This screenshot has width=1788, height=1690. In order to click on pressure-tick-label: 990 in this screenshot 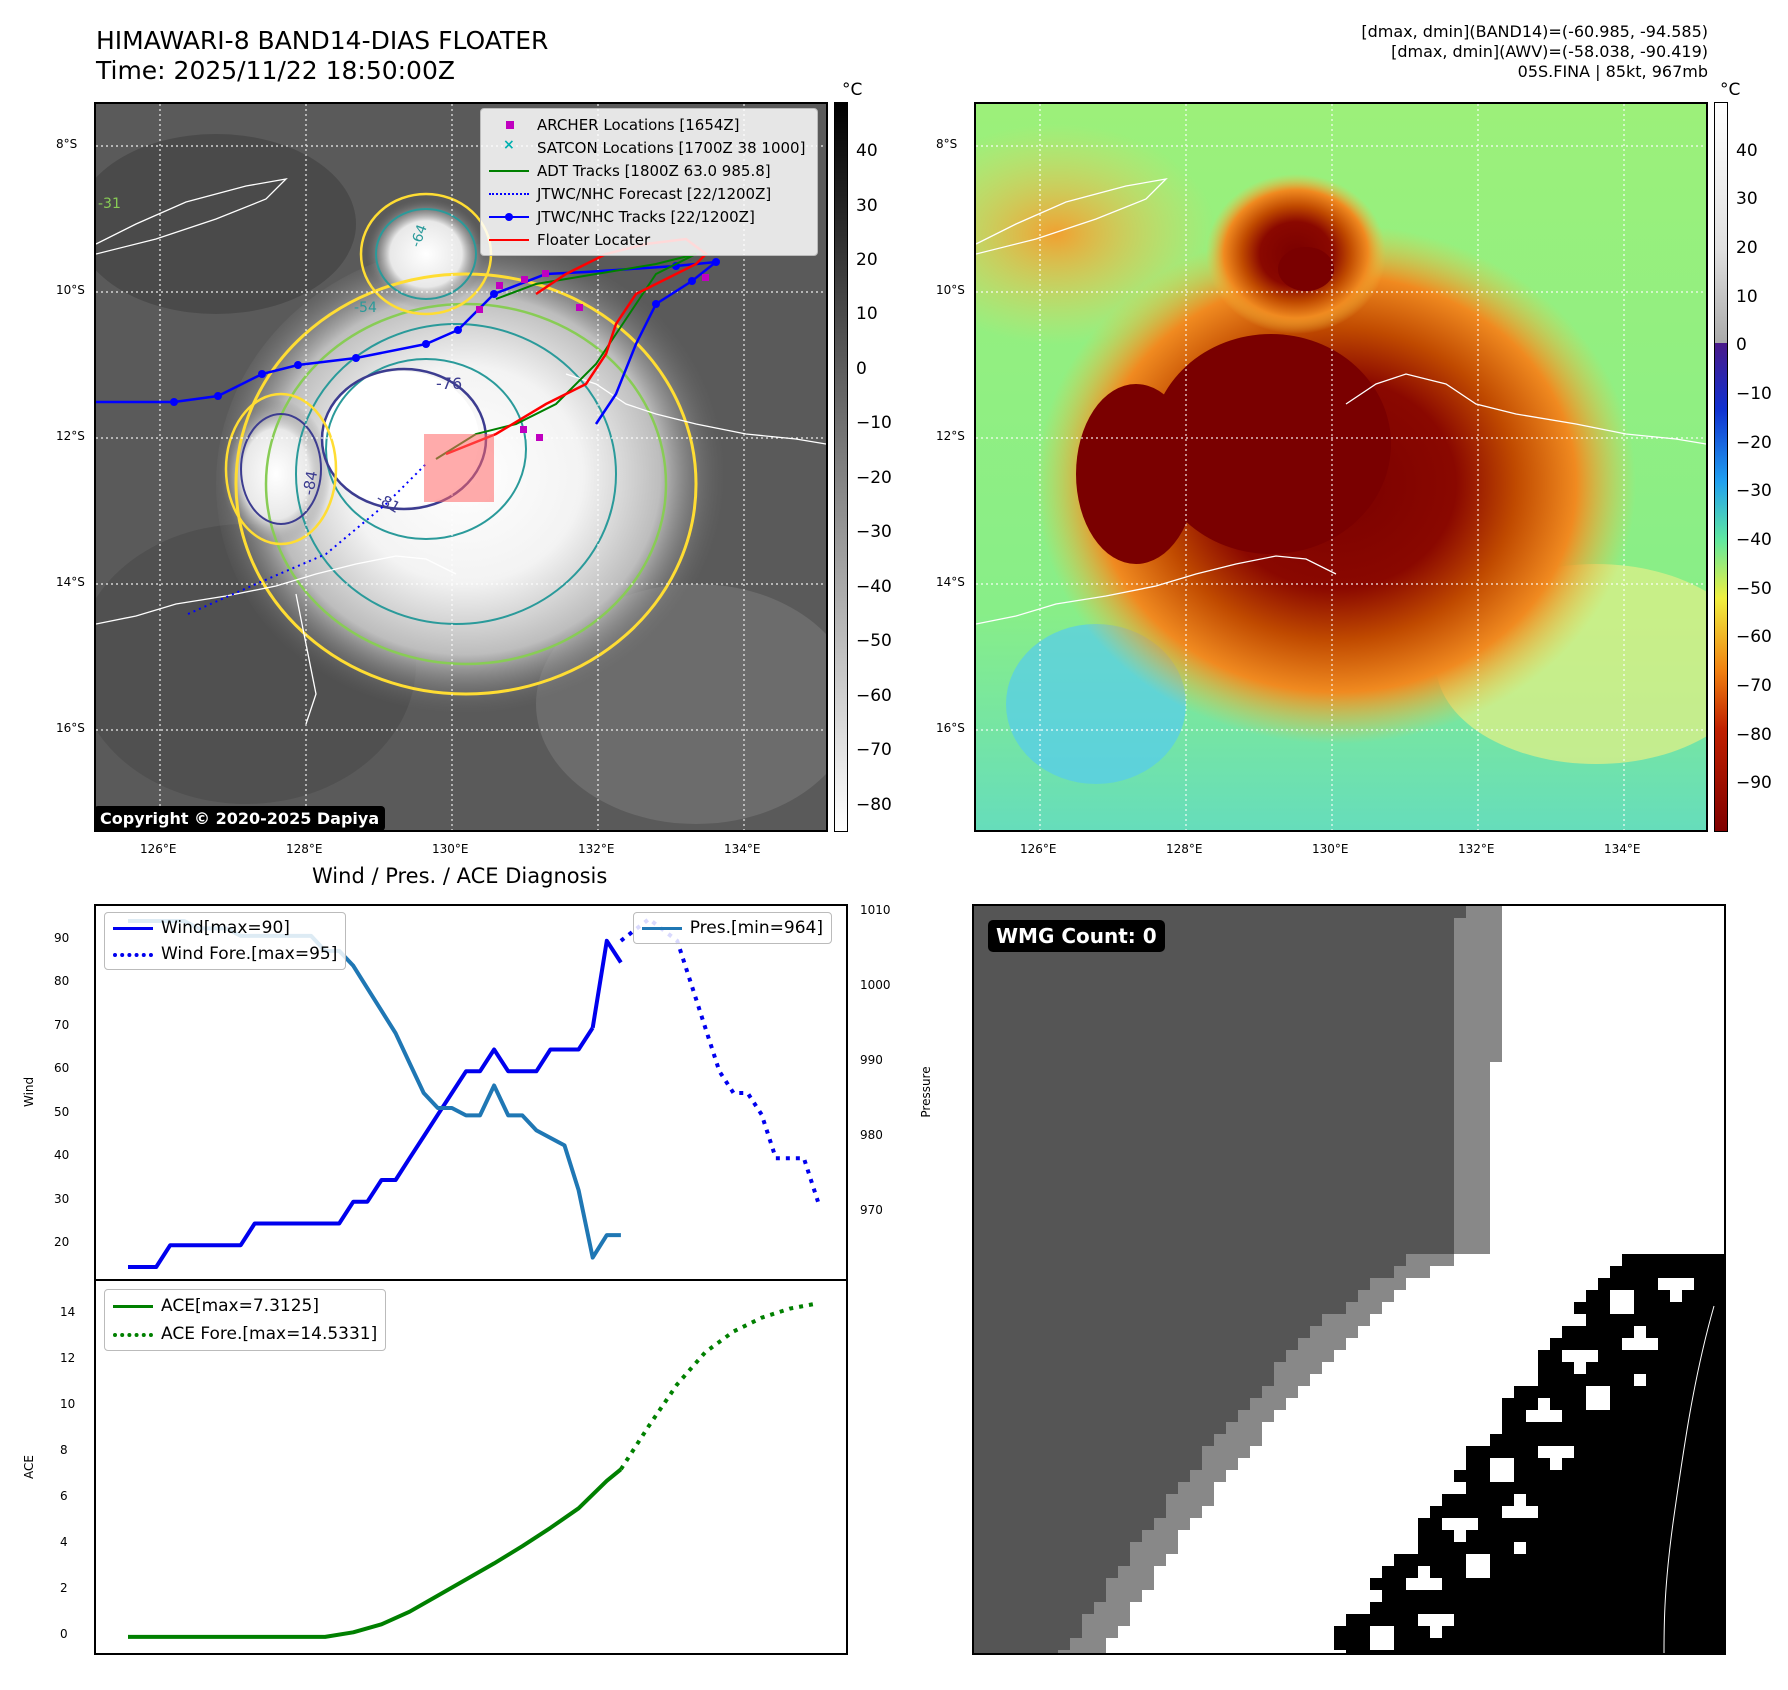, I will do `click(871, 1060)`.